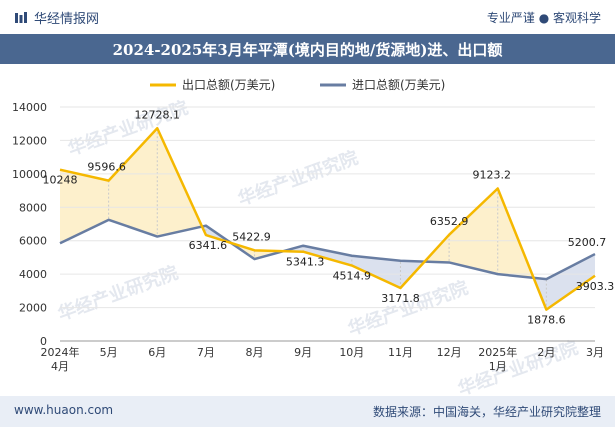  What do you see at coordinates (352, 276) in the screenshot?
I see `export-data-label: 4514.9` at bounding box center [352, 276].